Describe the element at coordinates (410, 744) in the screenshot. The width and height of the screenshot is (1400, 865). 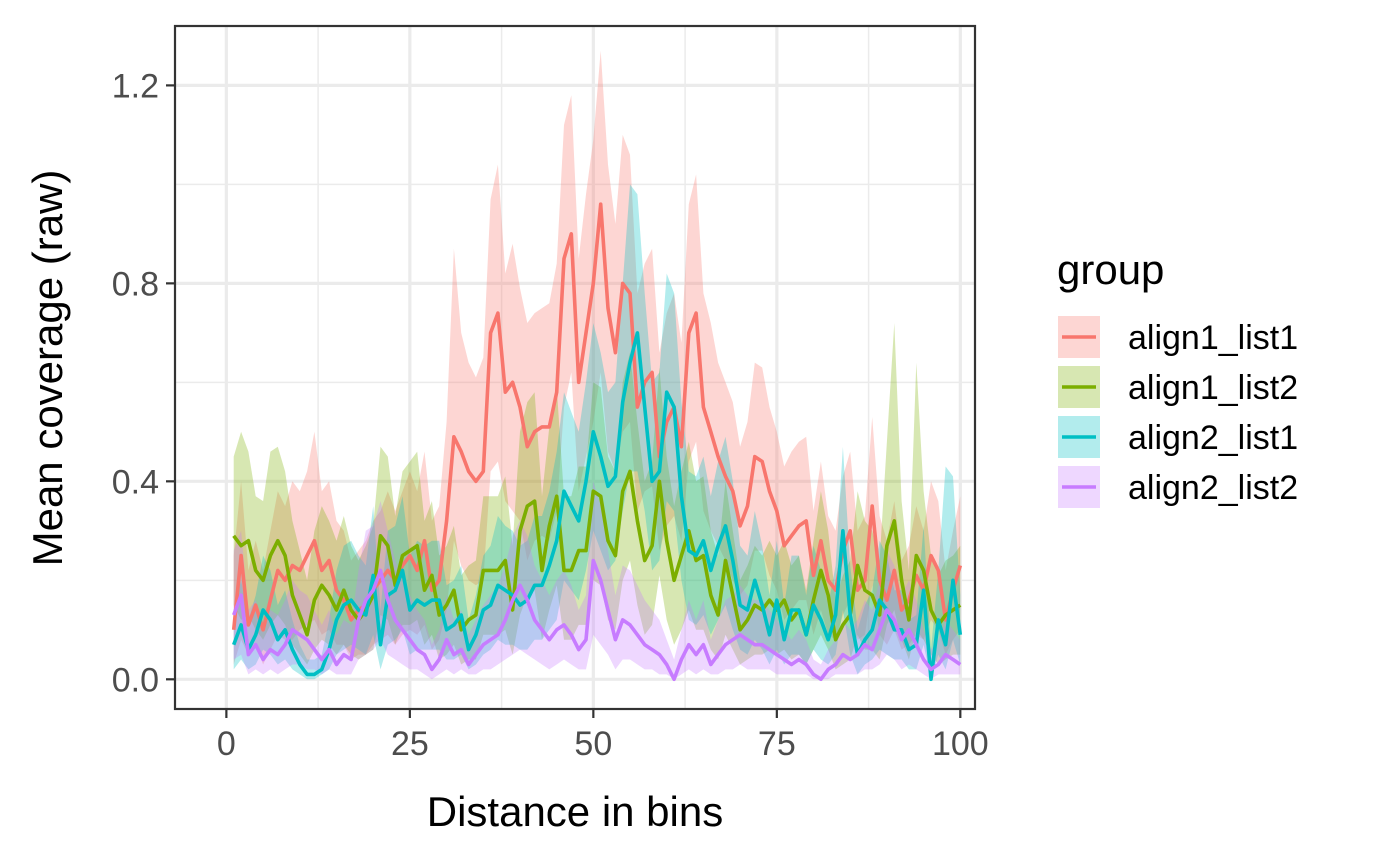
I see `x-tick-label: 25` at that location.